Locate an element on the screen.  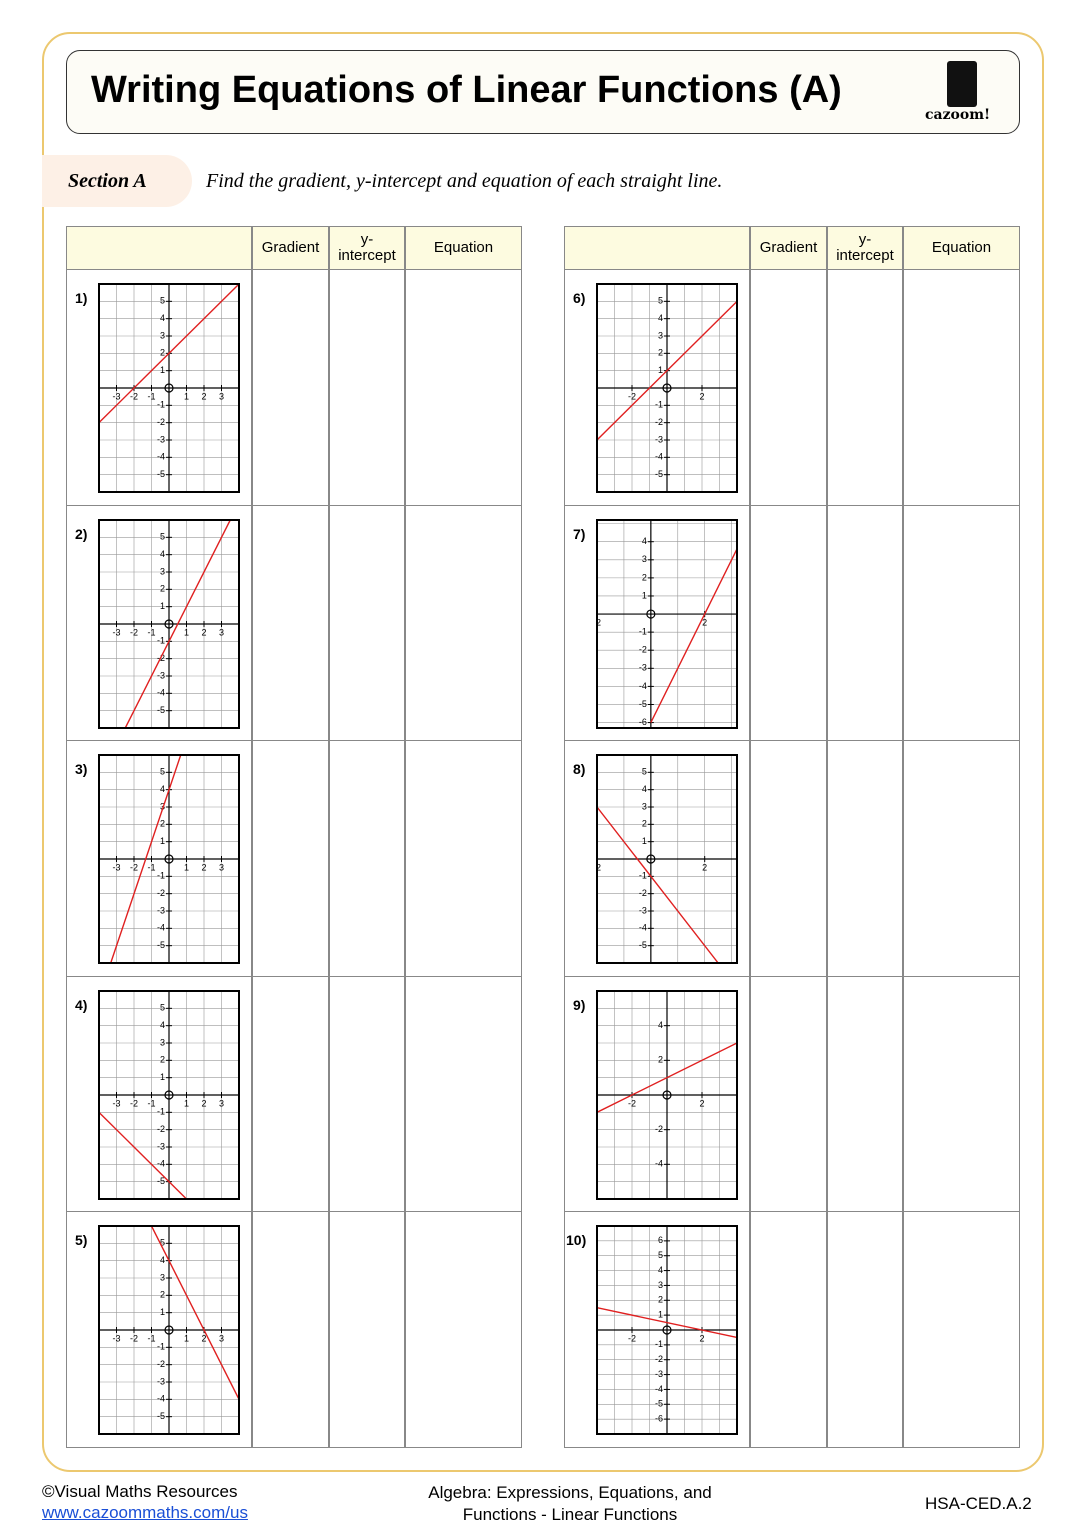
section-pill: Section A is located at coordinates (117, 181).